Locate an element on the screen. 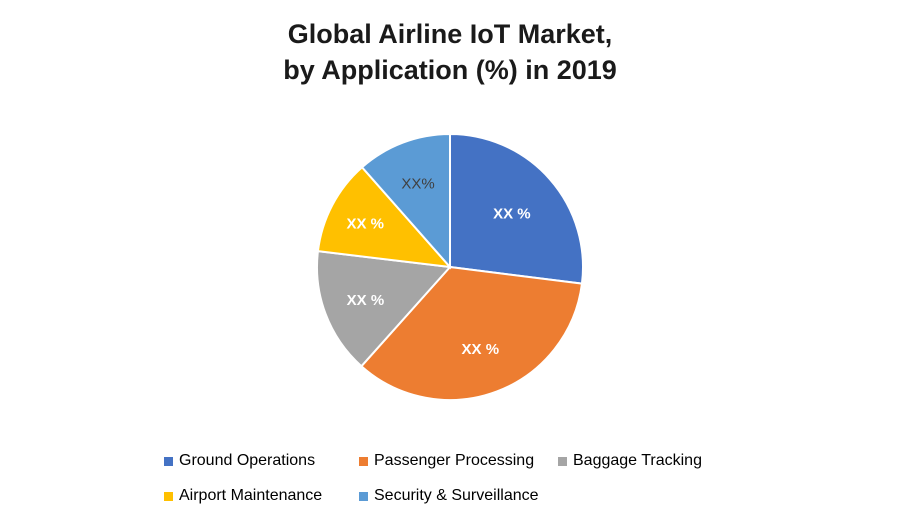  legend-item-baggage-tracking: Baggage Tracking is located at coordinates (630, 461).